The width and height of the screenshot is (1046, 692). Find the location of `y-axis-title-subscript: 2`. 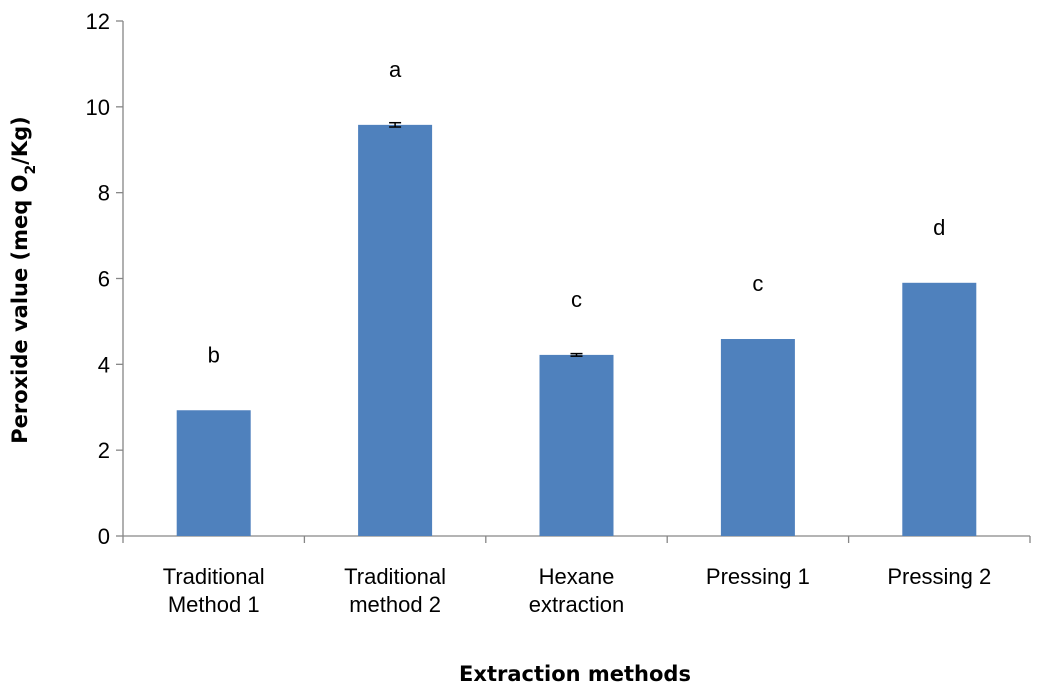

y-axis-title-subscript: 2 is located at coordinates (31, 170).